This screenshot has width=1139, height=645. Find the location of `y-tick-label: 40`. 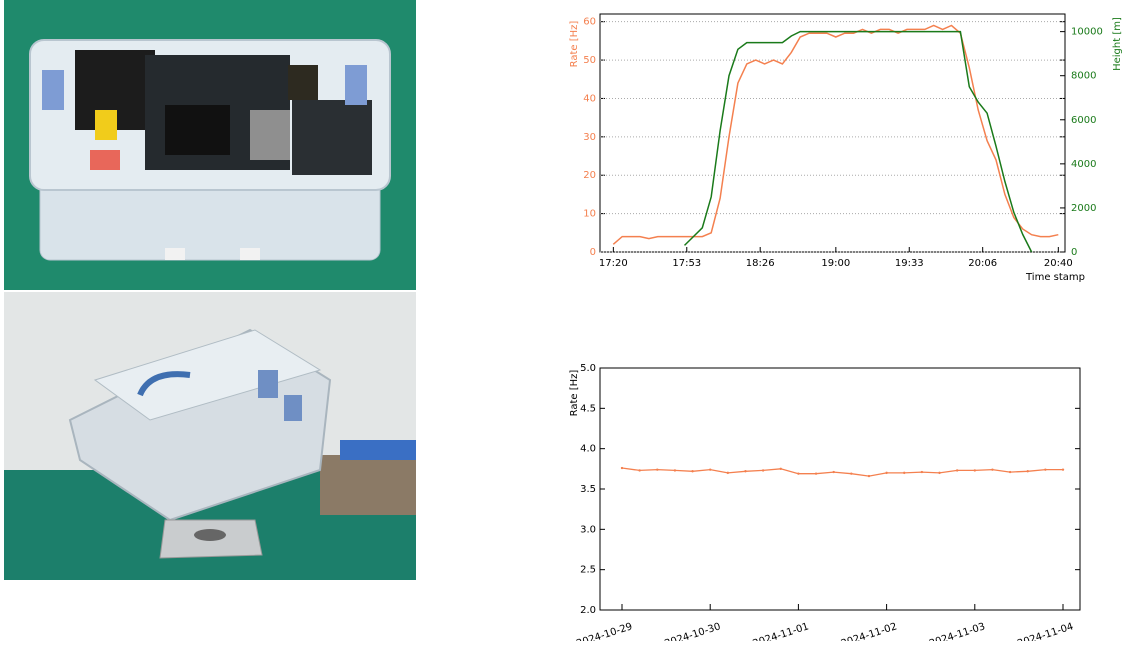

y-tick-label: 40 is located at coordinates (589, 98).